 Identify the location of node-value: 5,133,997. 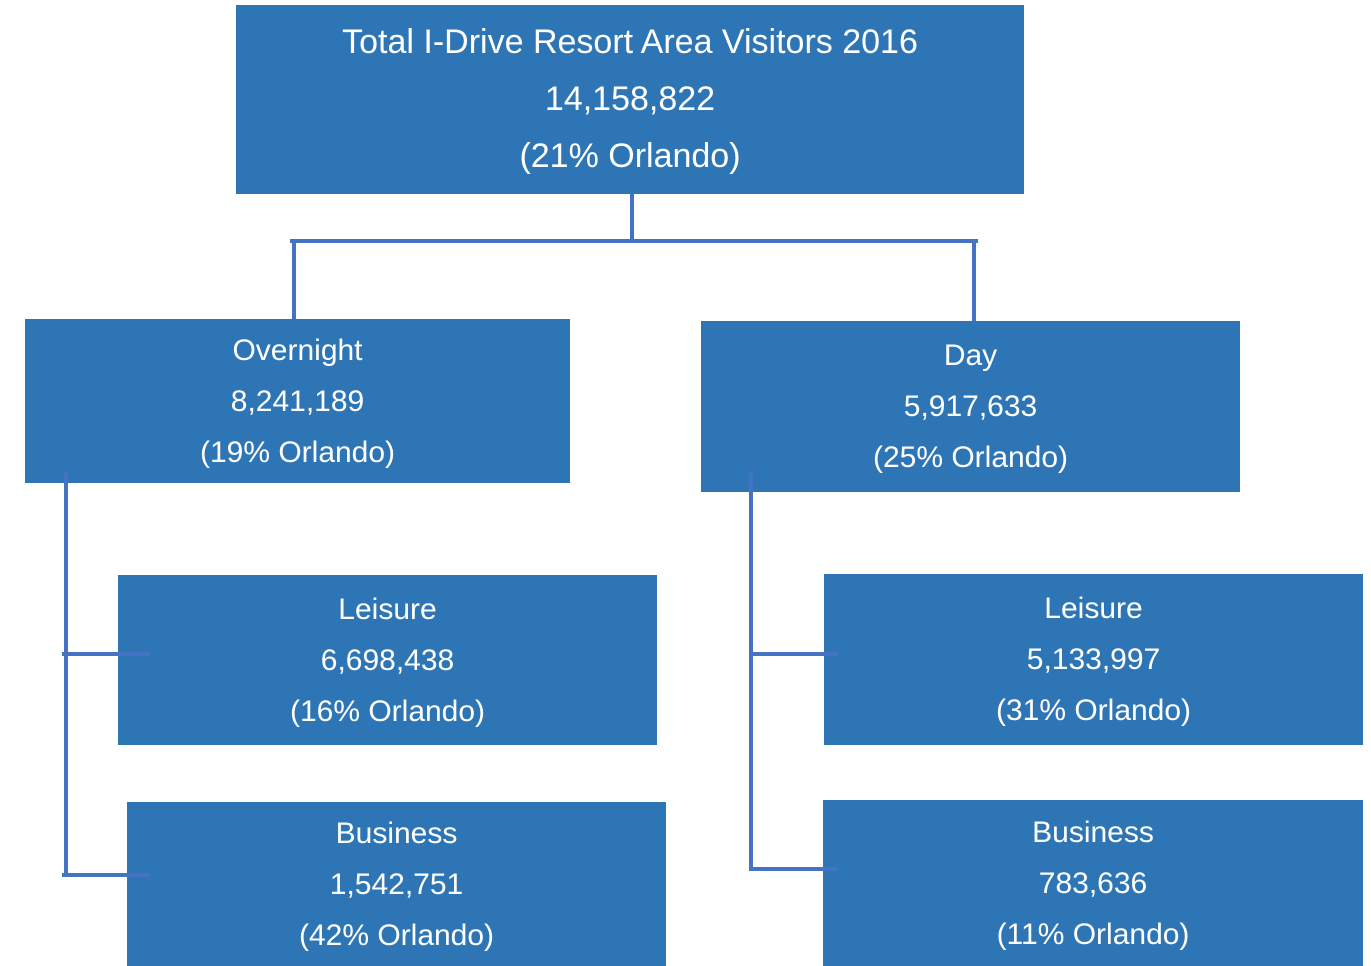
(1093, 659).